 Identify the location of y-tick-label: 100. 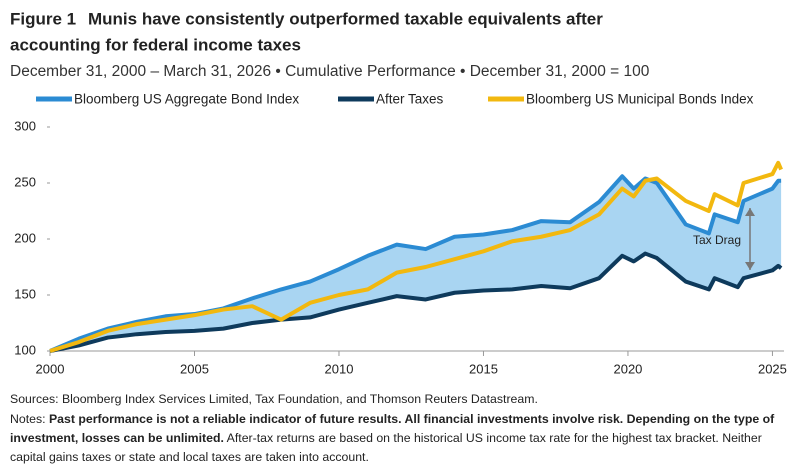
(25, 349).